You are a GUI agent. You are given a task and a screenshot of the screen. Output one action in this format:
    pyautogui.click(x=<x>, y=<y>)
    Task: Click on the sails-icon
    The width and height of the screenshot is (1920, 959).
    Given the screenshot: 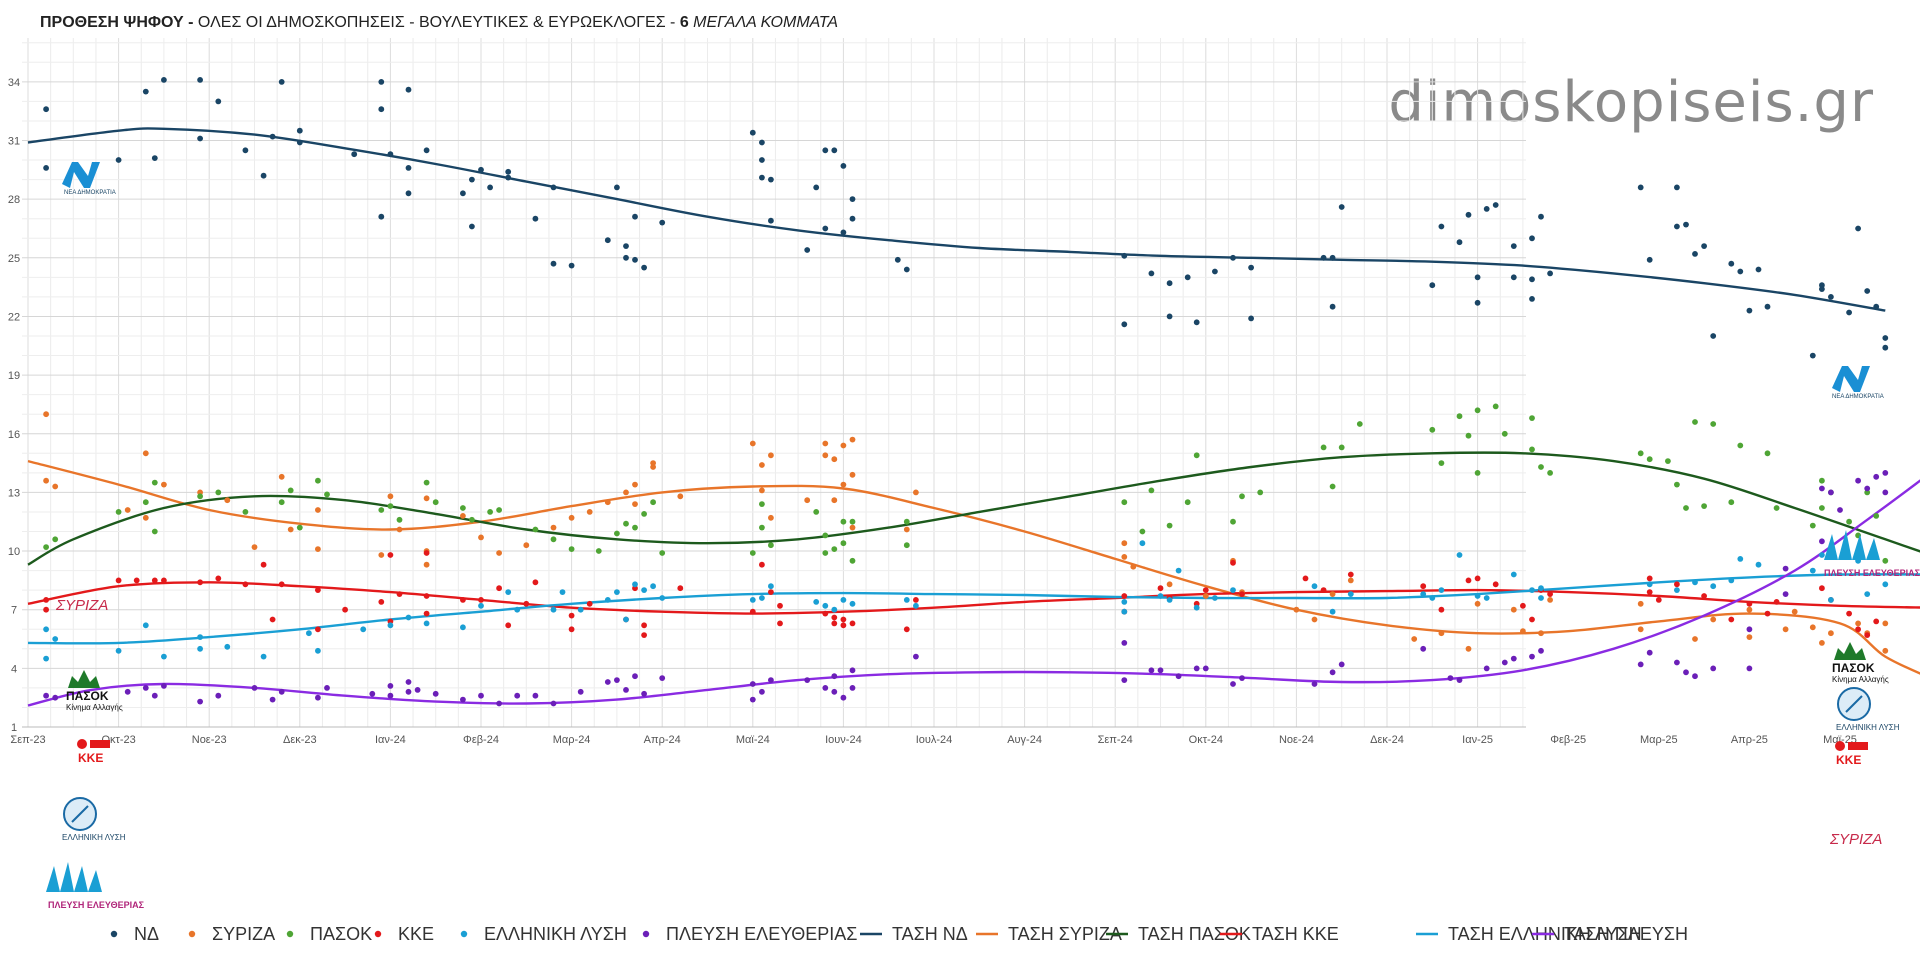 What is the action you would take?
    pyautogui.click(x=1852, y=545)
    